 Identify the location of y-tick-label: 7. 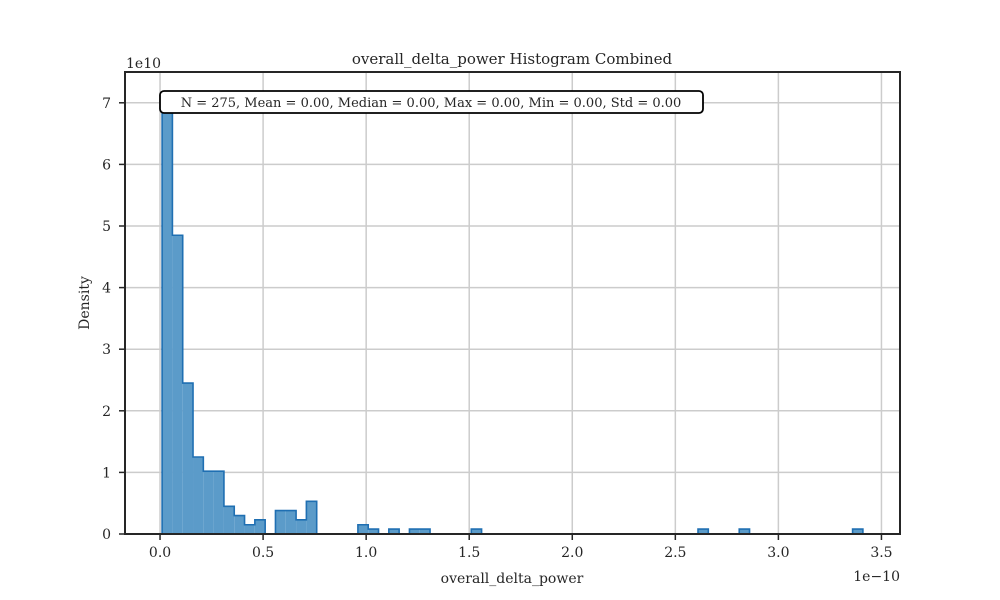
(106, 104).